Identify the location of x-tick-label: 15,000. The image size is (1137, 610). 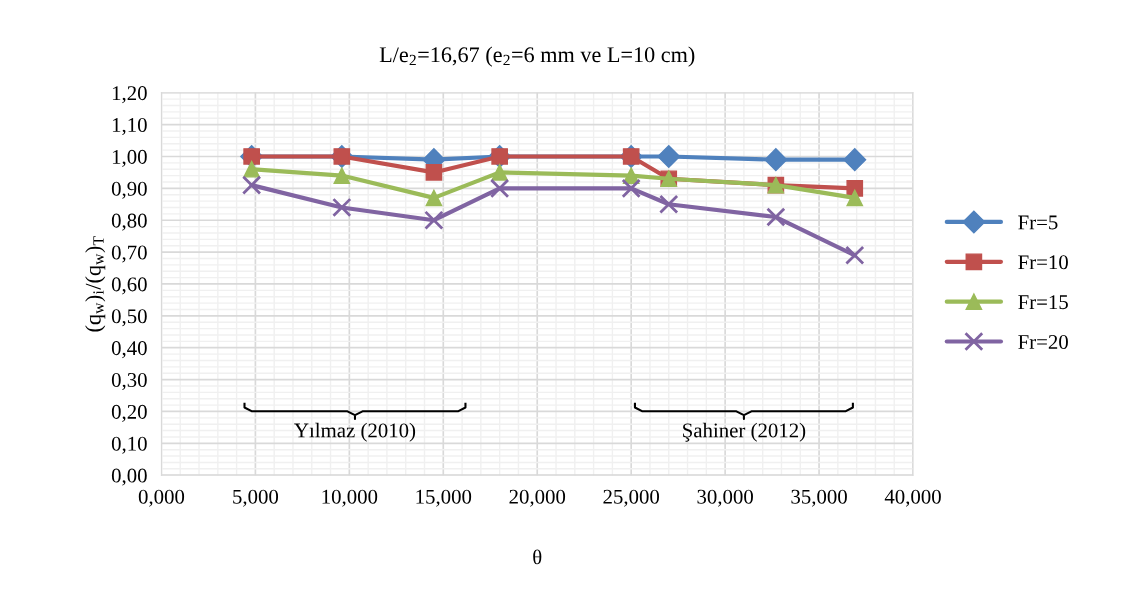
(444, 498).